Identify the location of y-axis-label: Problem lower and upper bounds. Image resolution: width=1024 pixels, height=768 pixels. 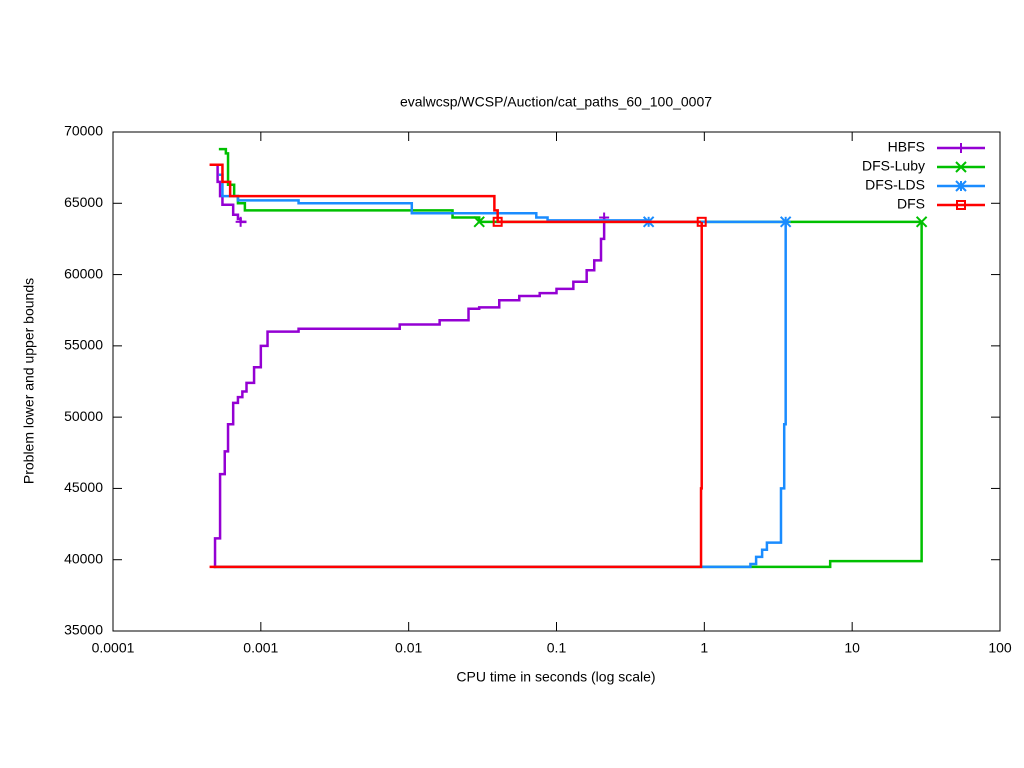
(29, 381).